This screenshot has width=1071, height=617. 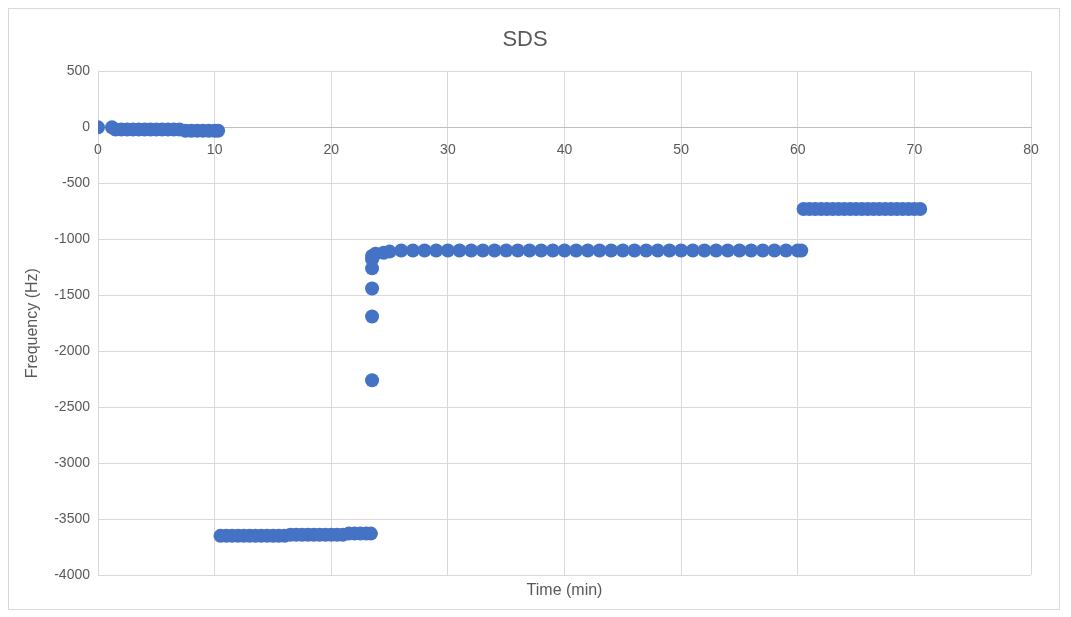 What do you see at coordinates (72, 461) in the screenshot?
I see `y-tick-label: -3000` at bounding box center [72, 461].